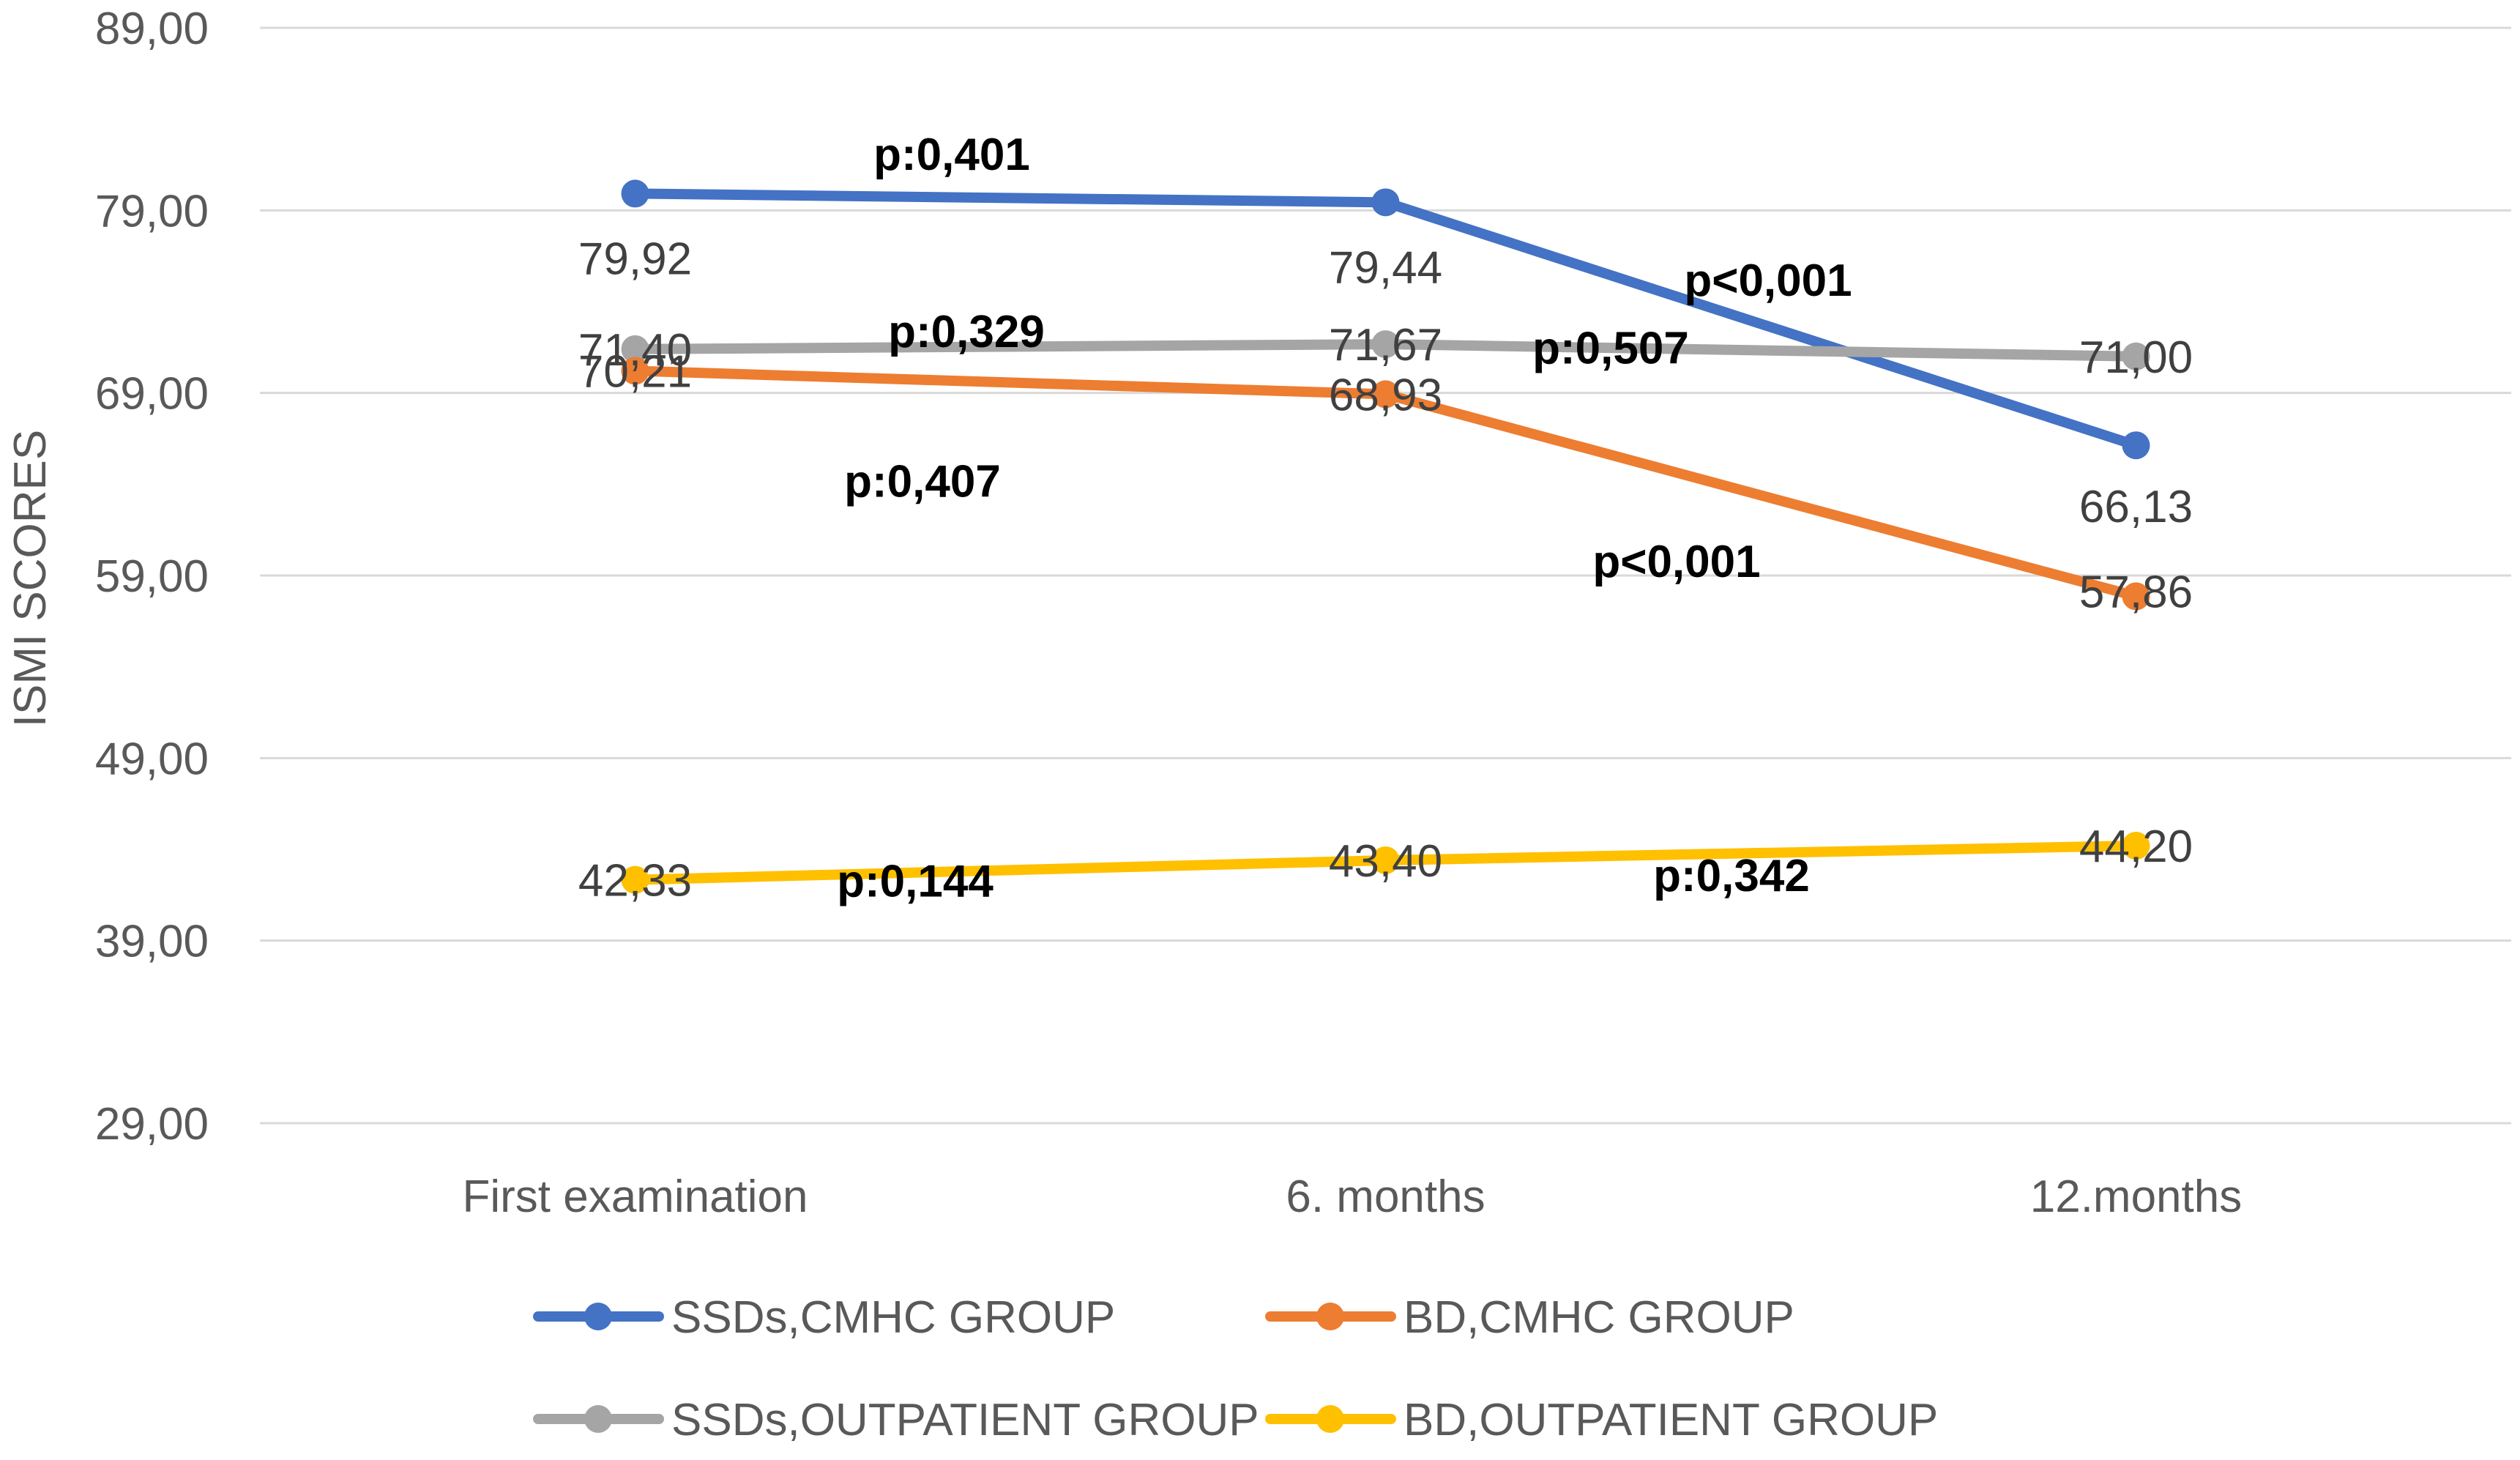  I want to click on marker-bd-outpatient-group-first-examination, so click(635, 879).